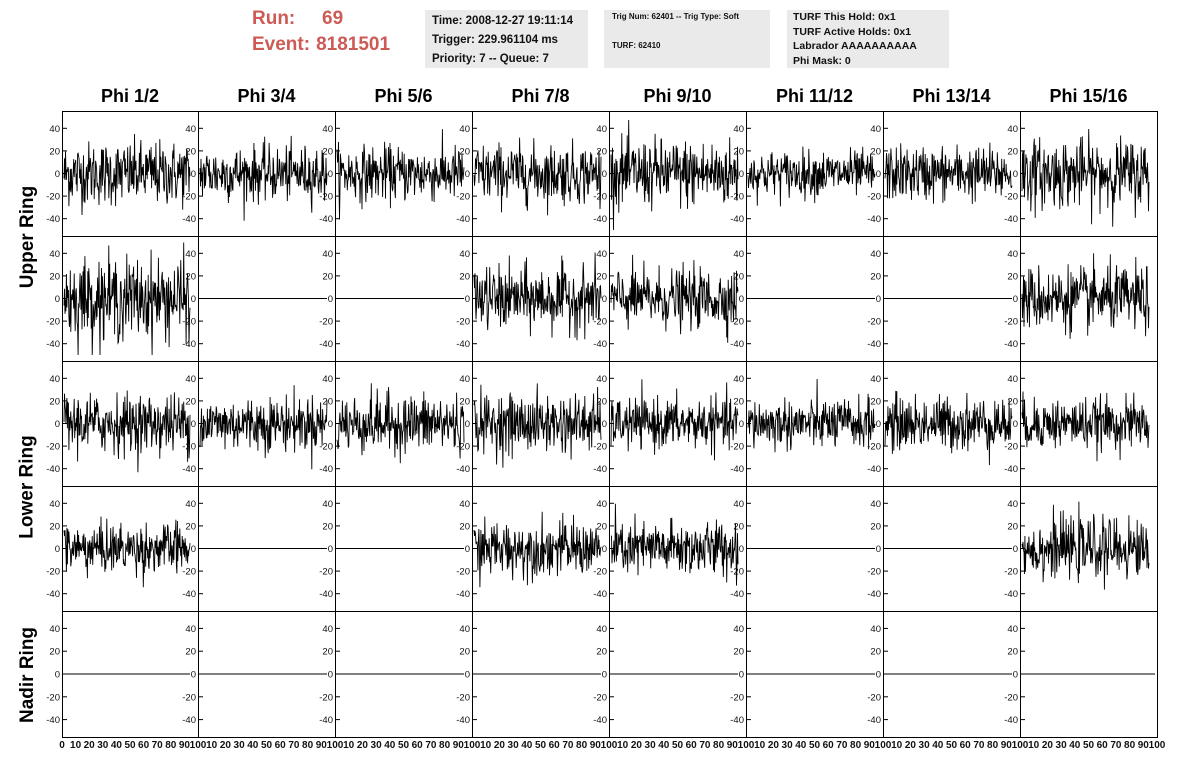  I want to click on x-tick-label: 20, so click(226, 745).